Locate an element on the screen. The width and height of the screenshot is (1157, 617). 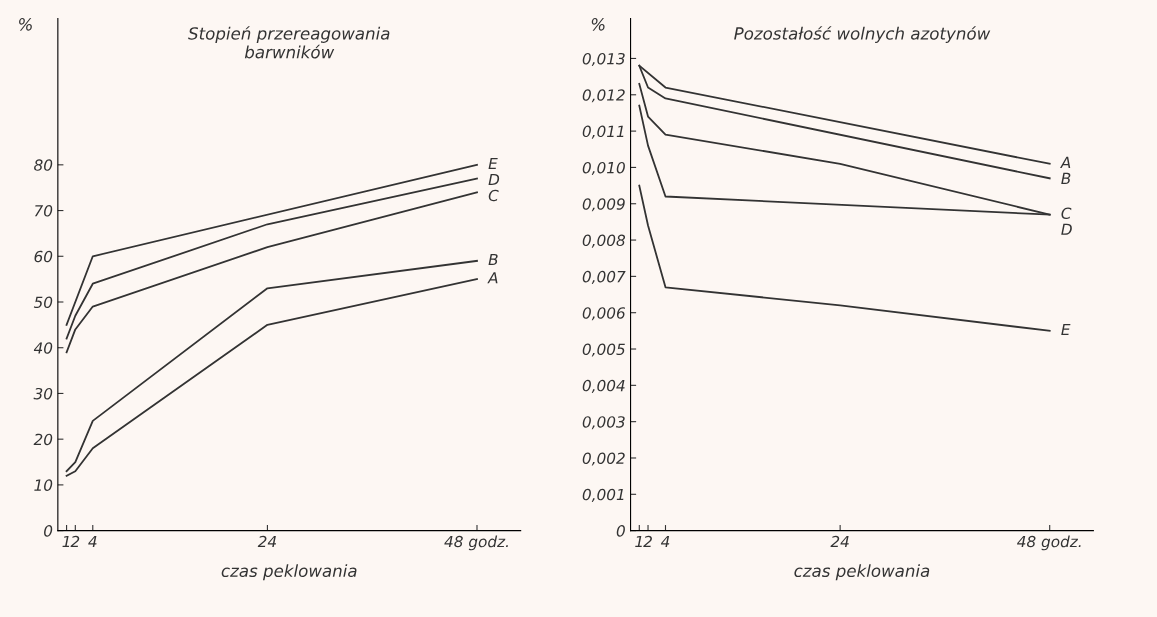
chart-title: Pozostałość wolnych azotynów is located at coordinates (862, 34).